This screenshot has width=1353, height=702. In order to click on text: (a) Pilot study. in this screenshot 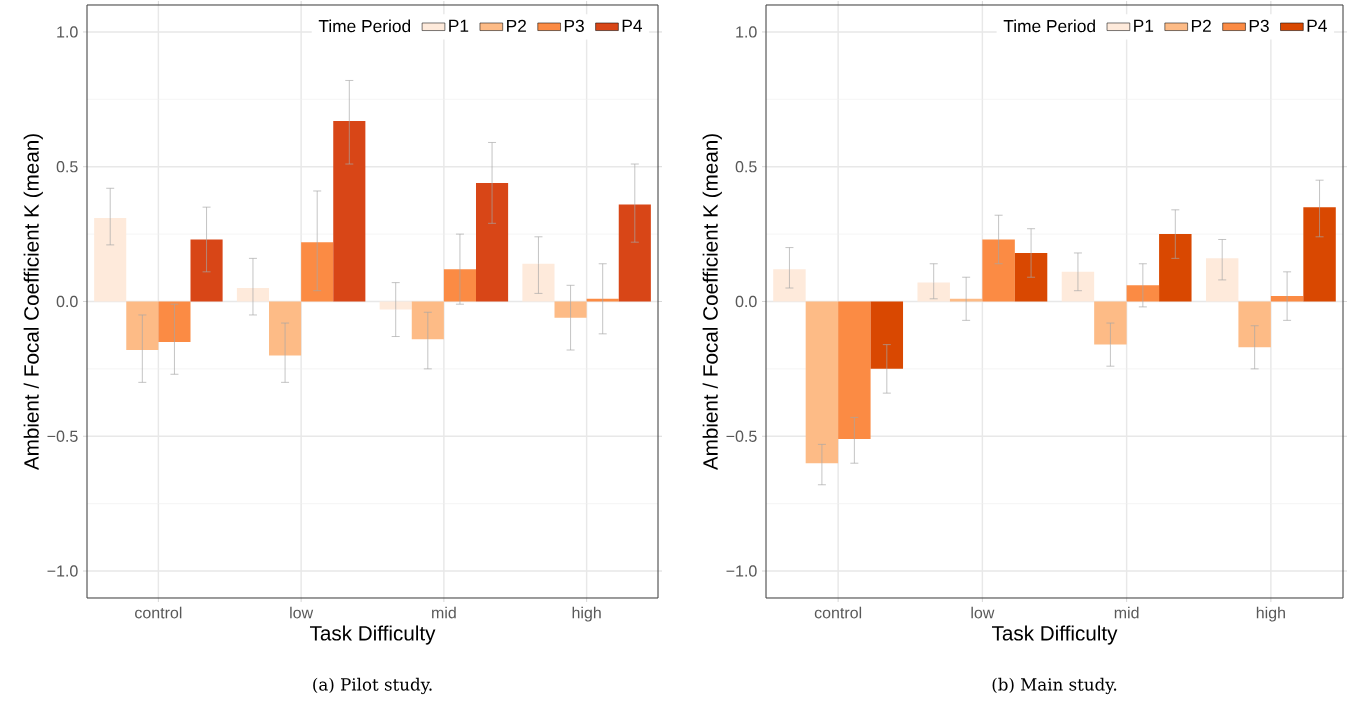, I will do `click(372, 686)`.